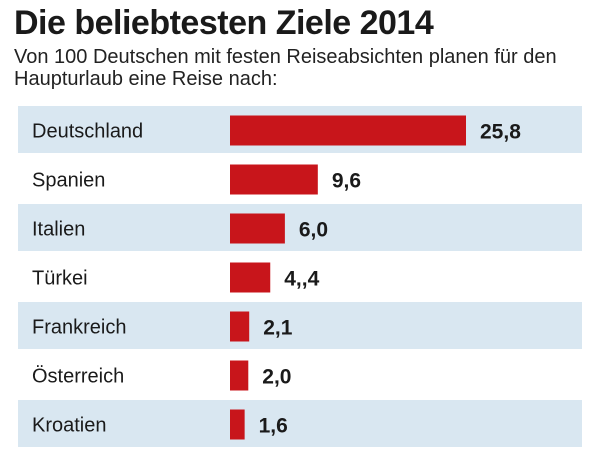  I want to click on value-label: 2,0, so click(276, 377).